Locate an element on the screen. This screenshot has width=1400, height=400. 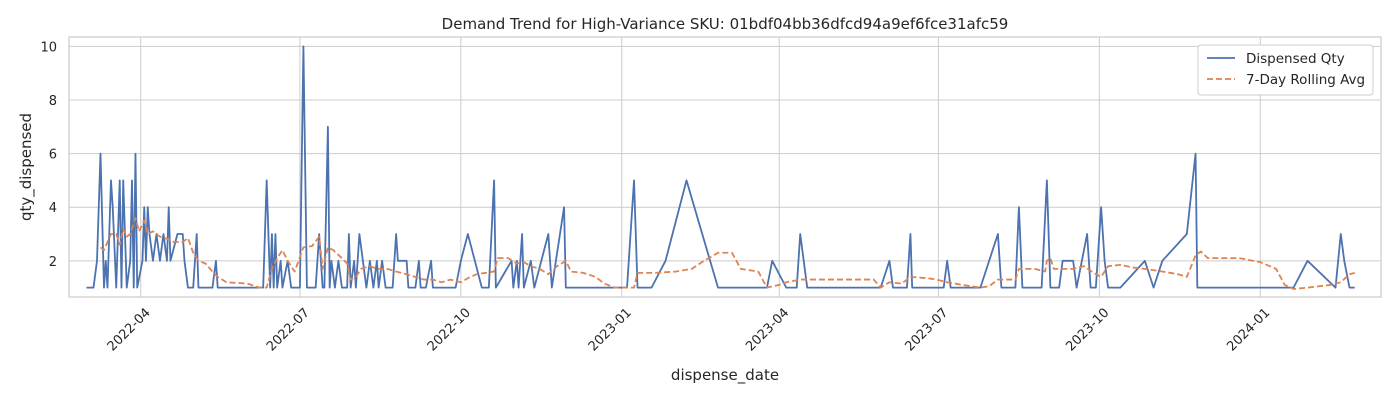
y-tick-label: 8 is located at coordinates (53, 101).